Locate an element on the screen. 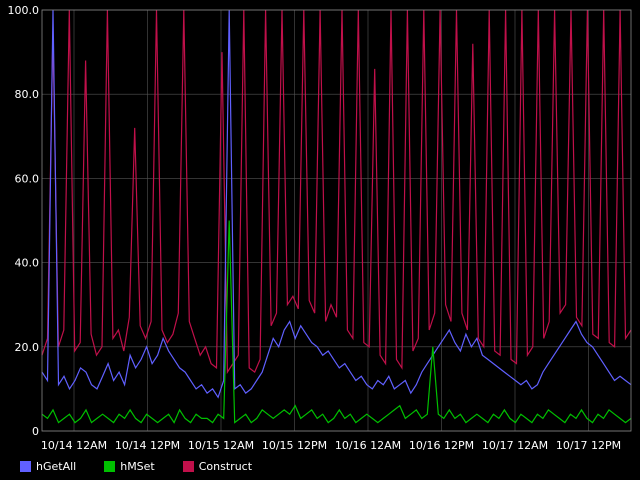 This screenshot has height=480, width=640. x-tick-label: 10/14 12AM is located at coordinates (74, 445).